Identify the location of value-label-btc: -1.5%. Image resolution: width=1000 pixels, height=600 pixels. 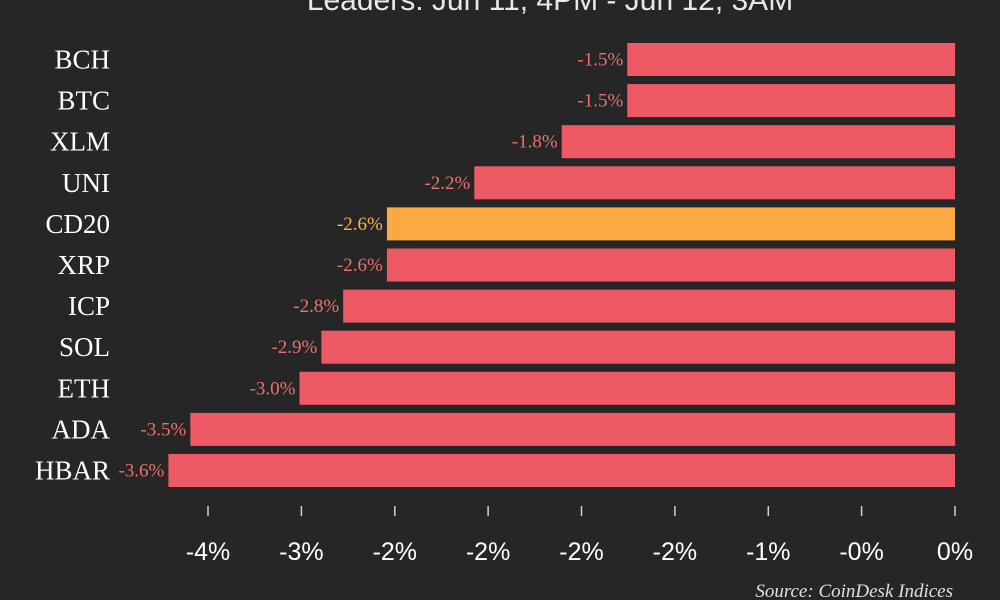
(600, 101).